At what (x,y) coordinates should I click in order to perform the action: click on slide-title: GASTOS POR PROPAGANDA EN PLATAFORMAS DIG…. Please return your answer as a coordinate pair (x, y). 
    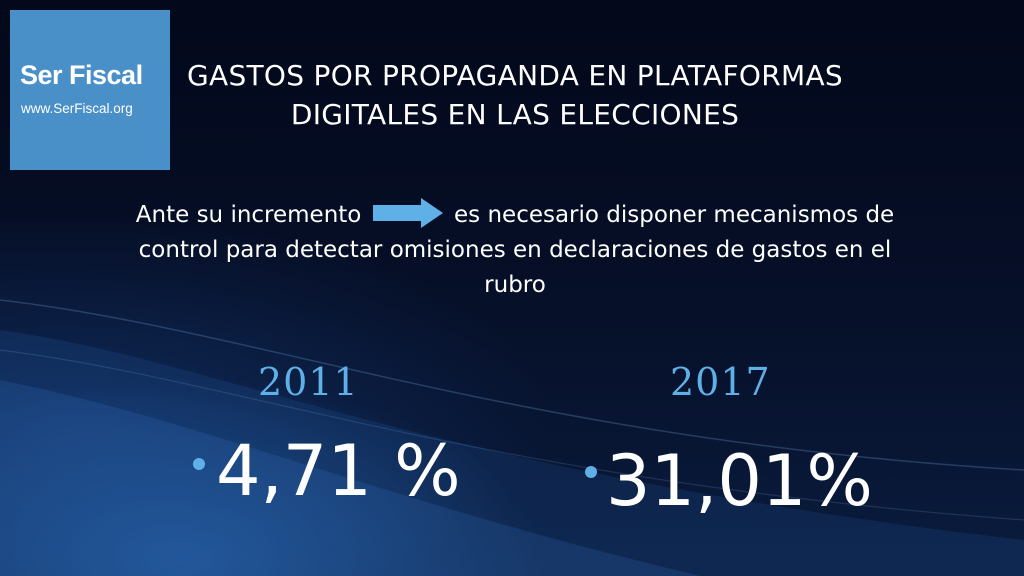
    Looking at the image, I should click on (515, 95).